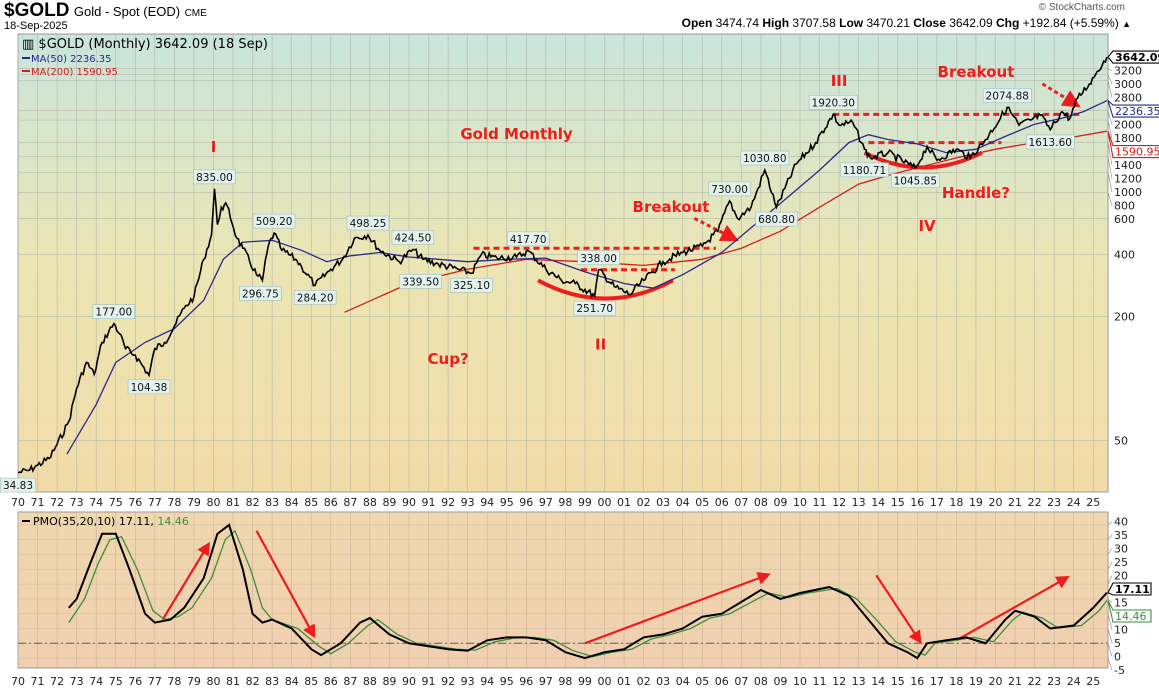 The width and height of the screenshot is (1159, 692). What do you see at coordinates (776, 220) in the screenshot?
I see `value-label: 680.80` at bounding box center [776, 220].